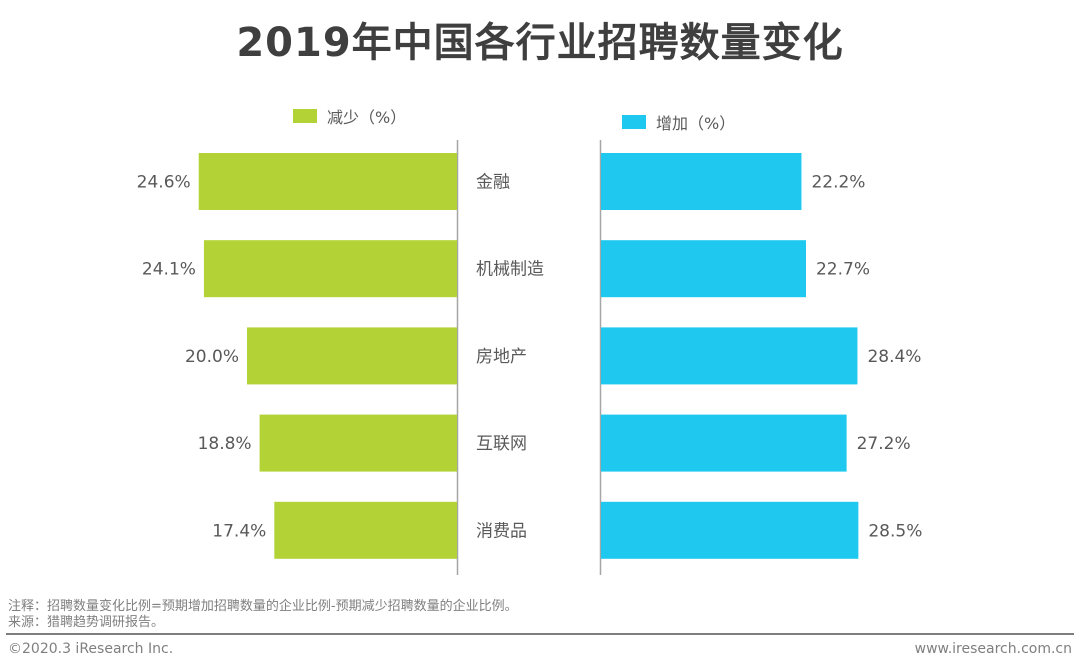  What do you see at coordinates (91, 649) in the screenshot?
I see `copyright: ©2020.3 iResearch Inc.` at bounding box center [91, 649].